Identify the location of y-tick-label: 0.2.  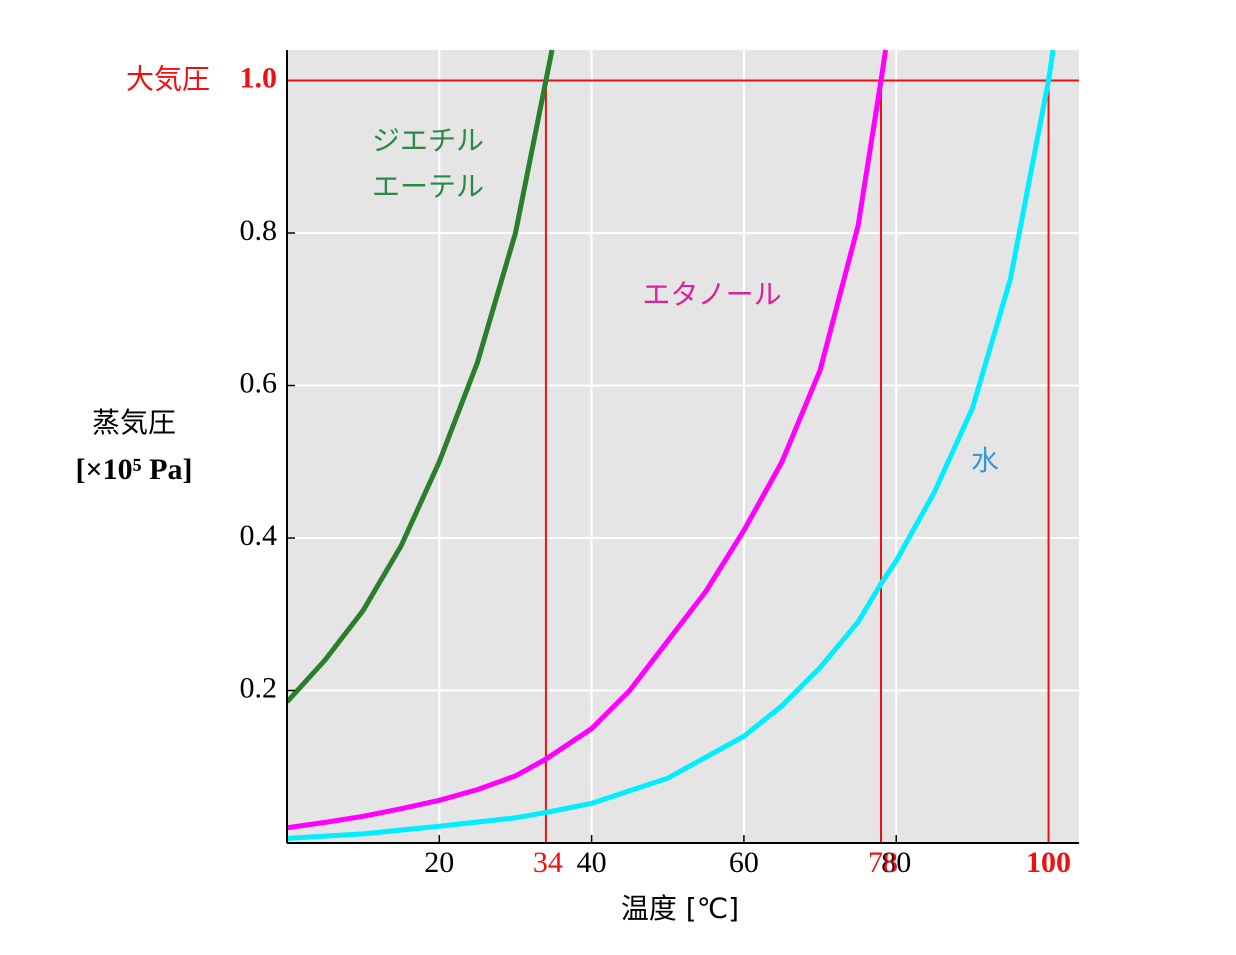
(259, 687).